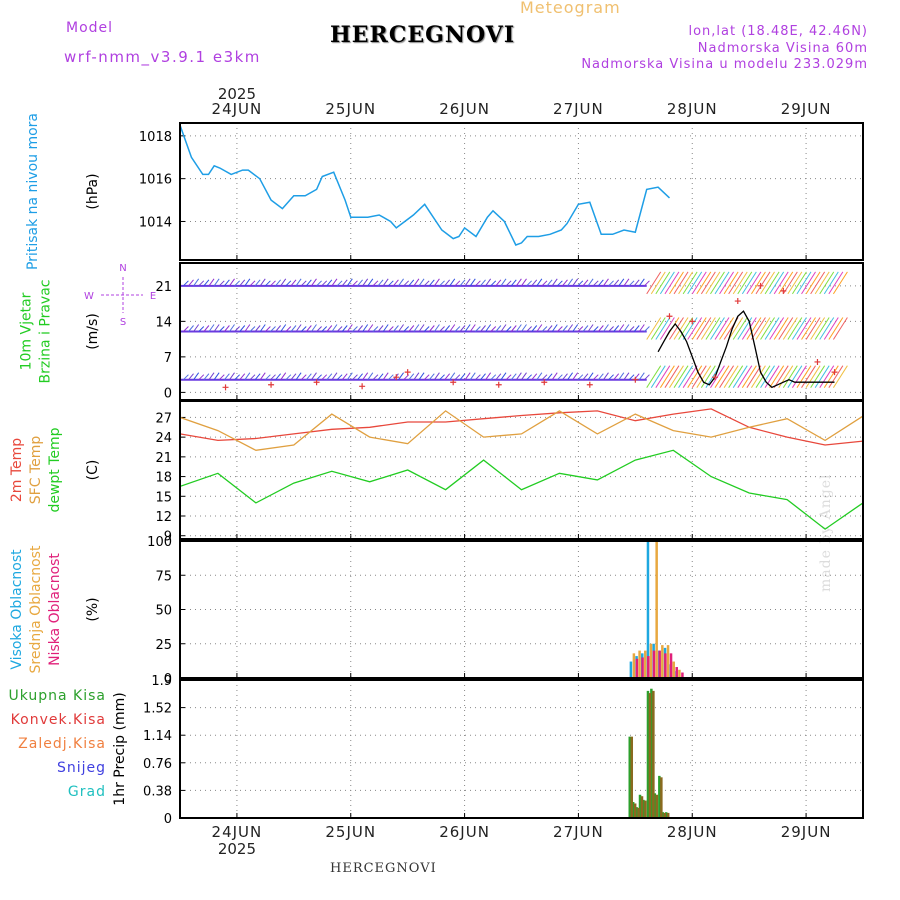  I want to click on day-label-top: 25JUN, so click(350, 109).